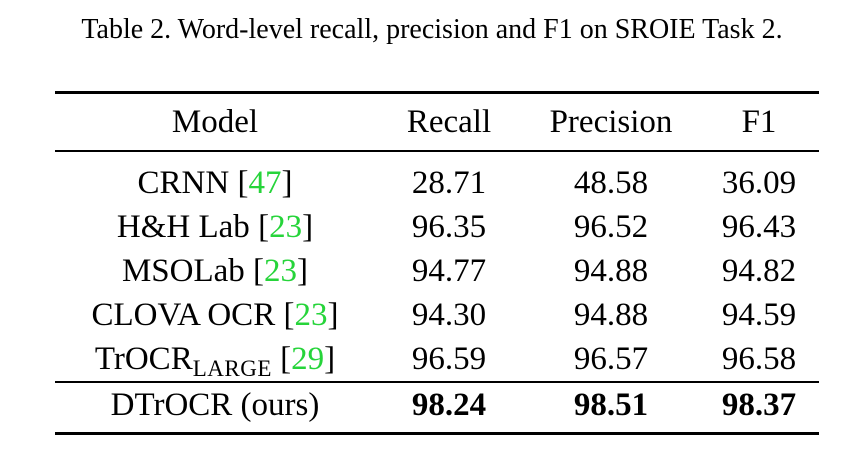  What do you see at coordinates (611, 227) in the screenshot?
I see `precision-value: 96.52` at bounding box center [611, 227].